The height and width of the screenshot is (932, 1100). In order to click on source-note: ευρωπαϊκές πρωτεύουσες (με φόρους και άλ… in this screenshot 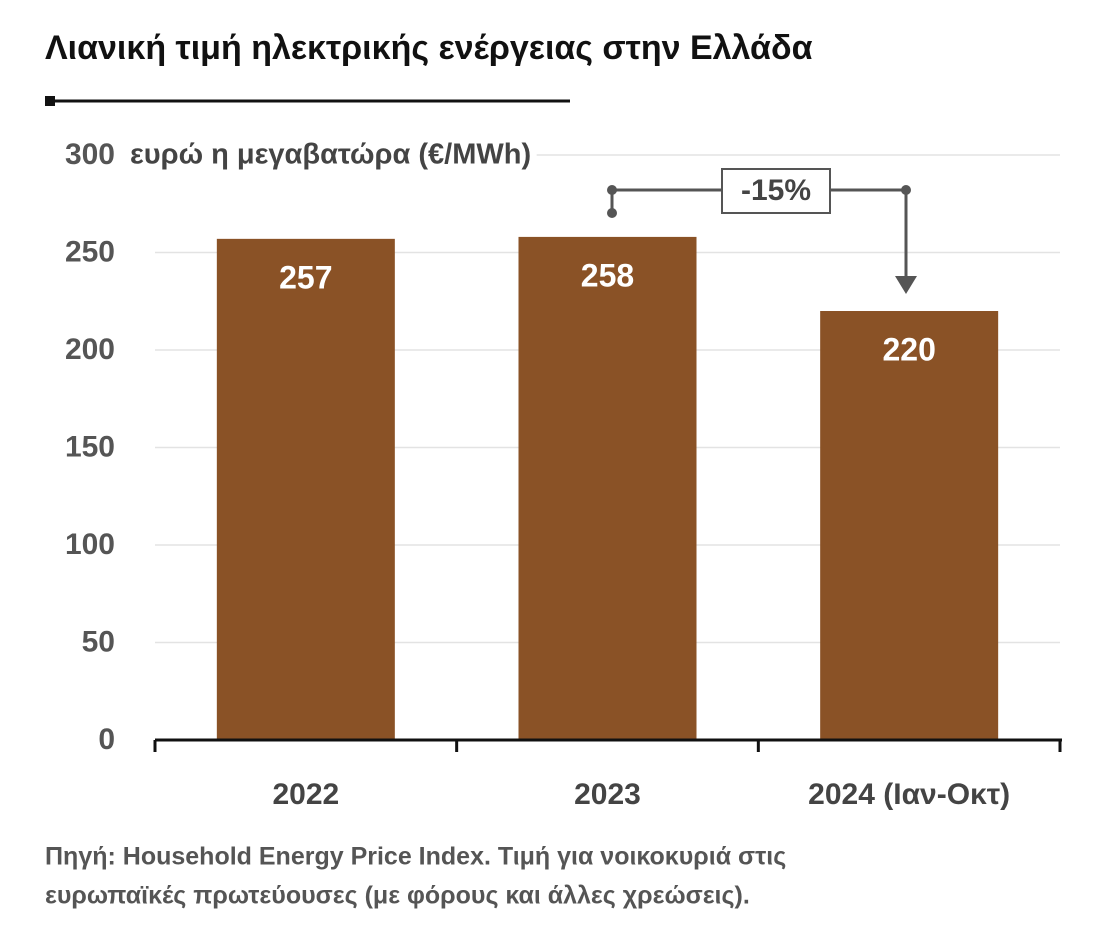, I will do `click(397, 896)`.